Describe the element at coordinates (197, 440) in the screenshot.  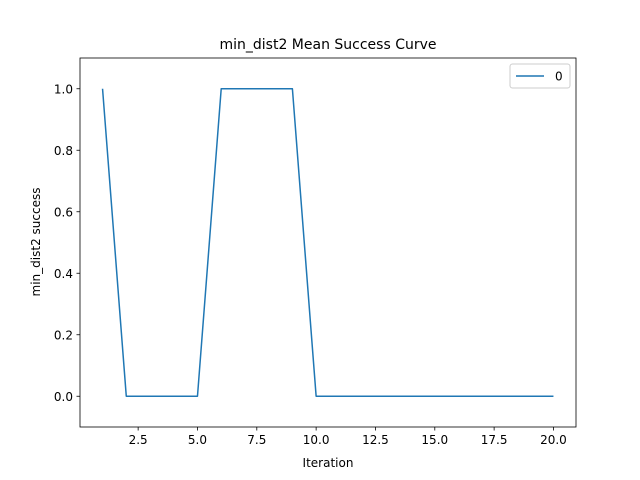
I see `x-tick-label: 5.0` at that location.